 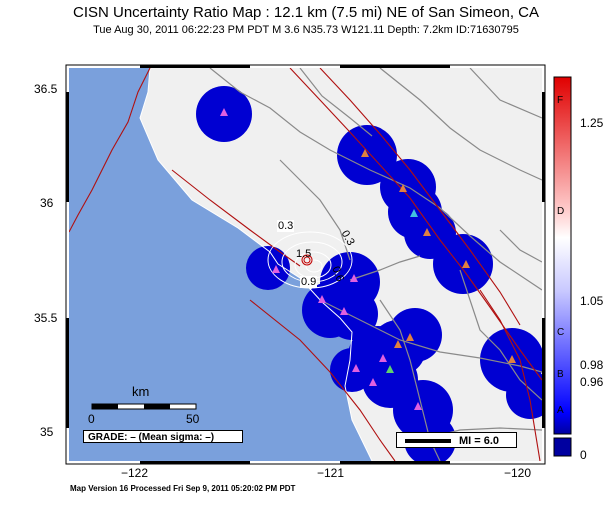 I want to click on mi-legend-text: MI = 6.0, so click(x=479, y=441).